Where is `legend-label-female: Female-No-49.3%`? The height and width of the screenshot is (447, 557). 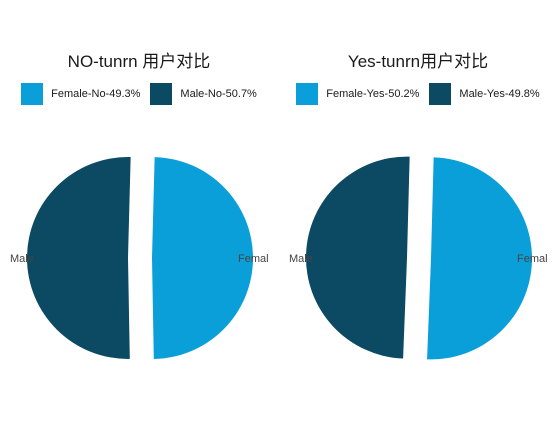 legend-label-female: Female-No-49.3% is located at coordinates (96, 94).